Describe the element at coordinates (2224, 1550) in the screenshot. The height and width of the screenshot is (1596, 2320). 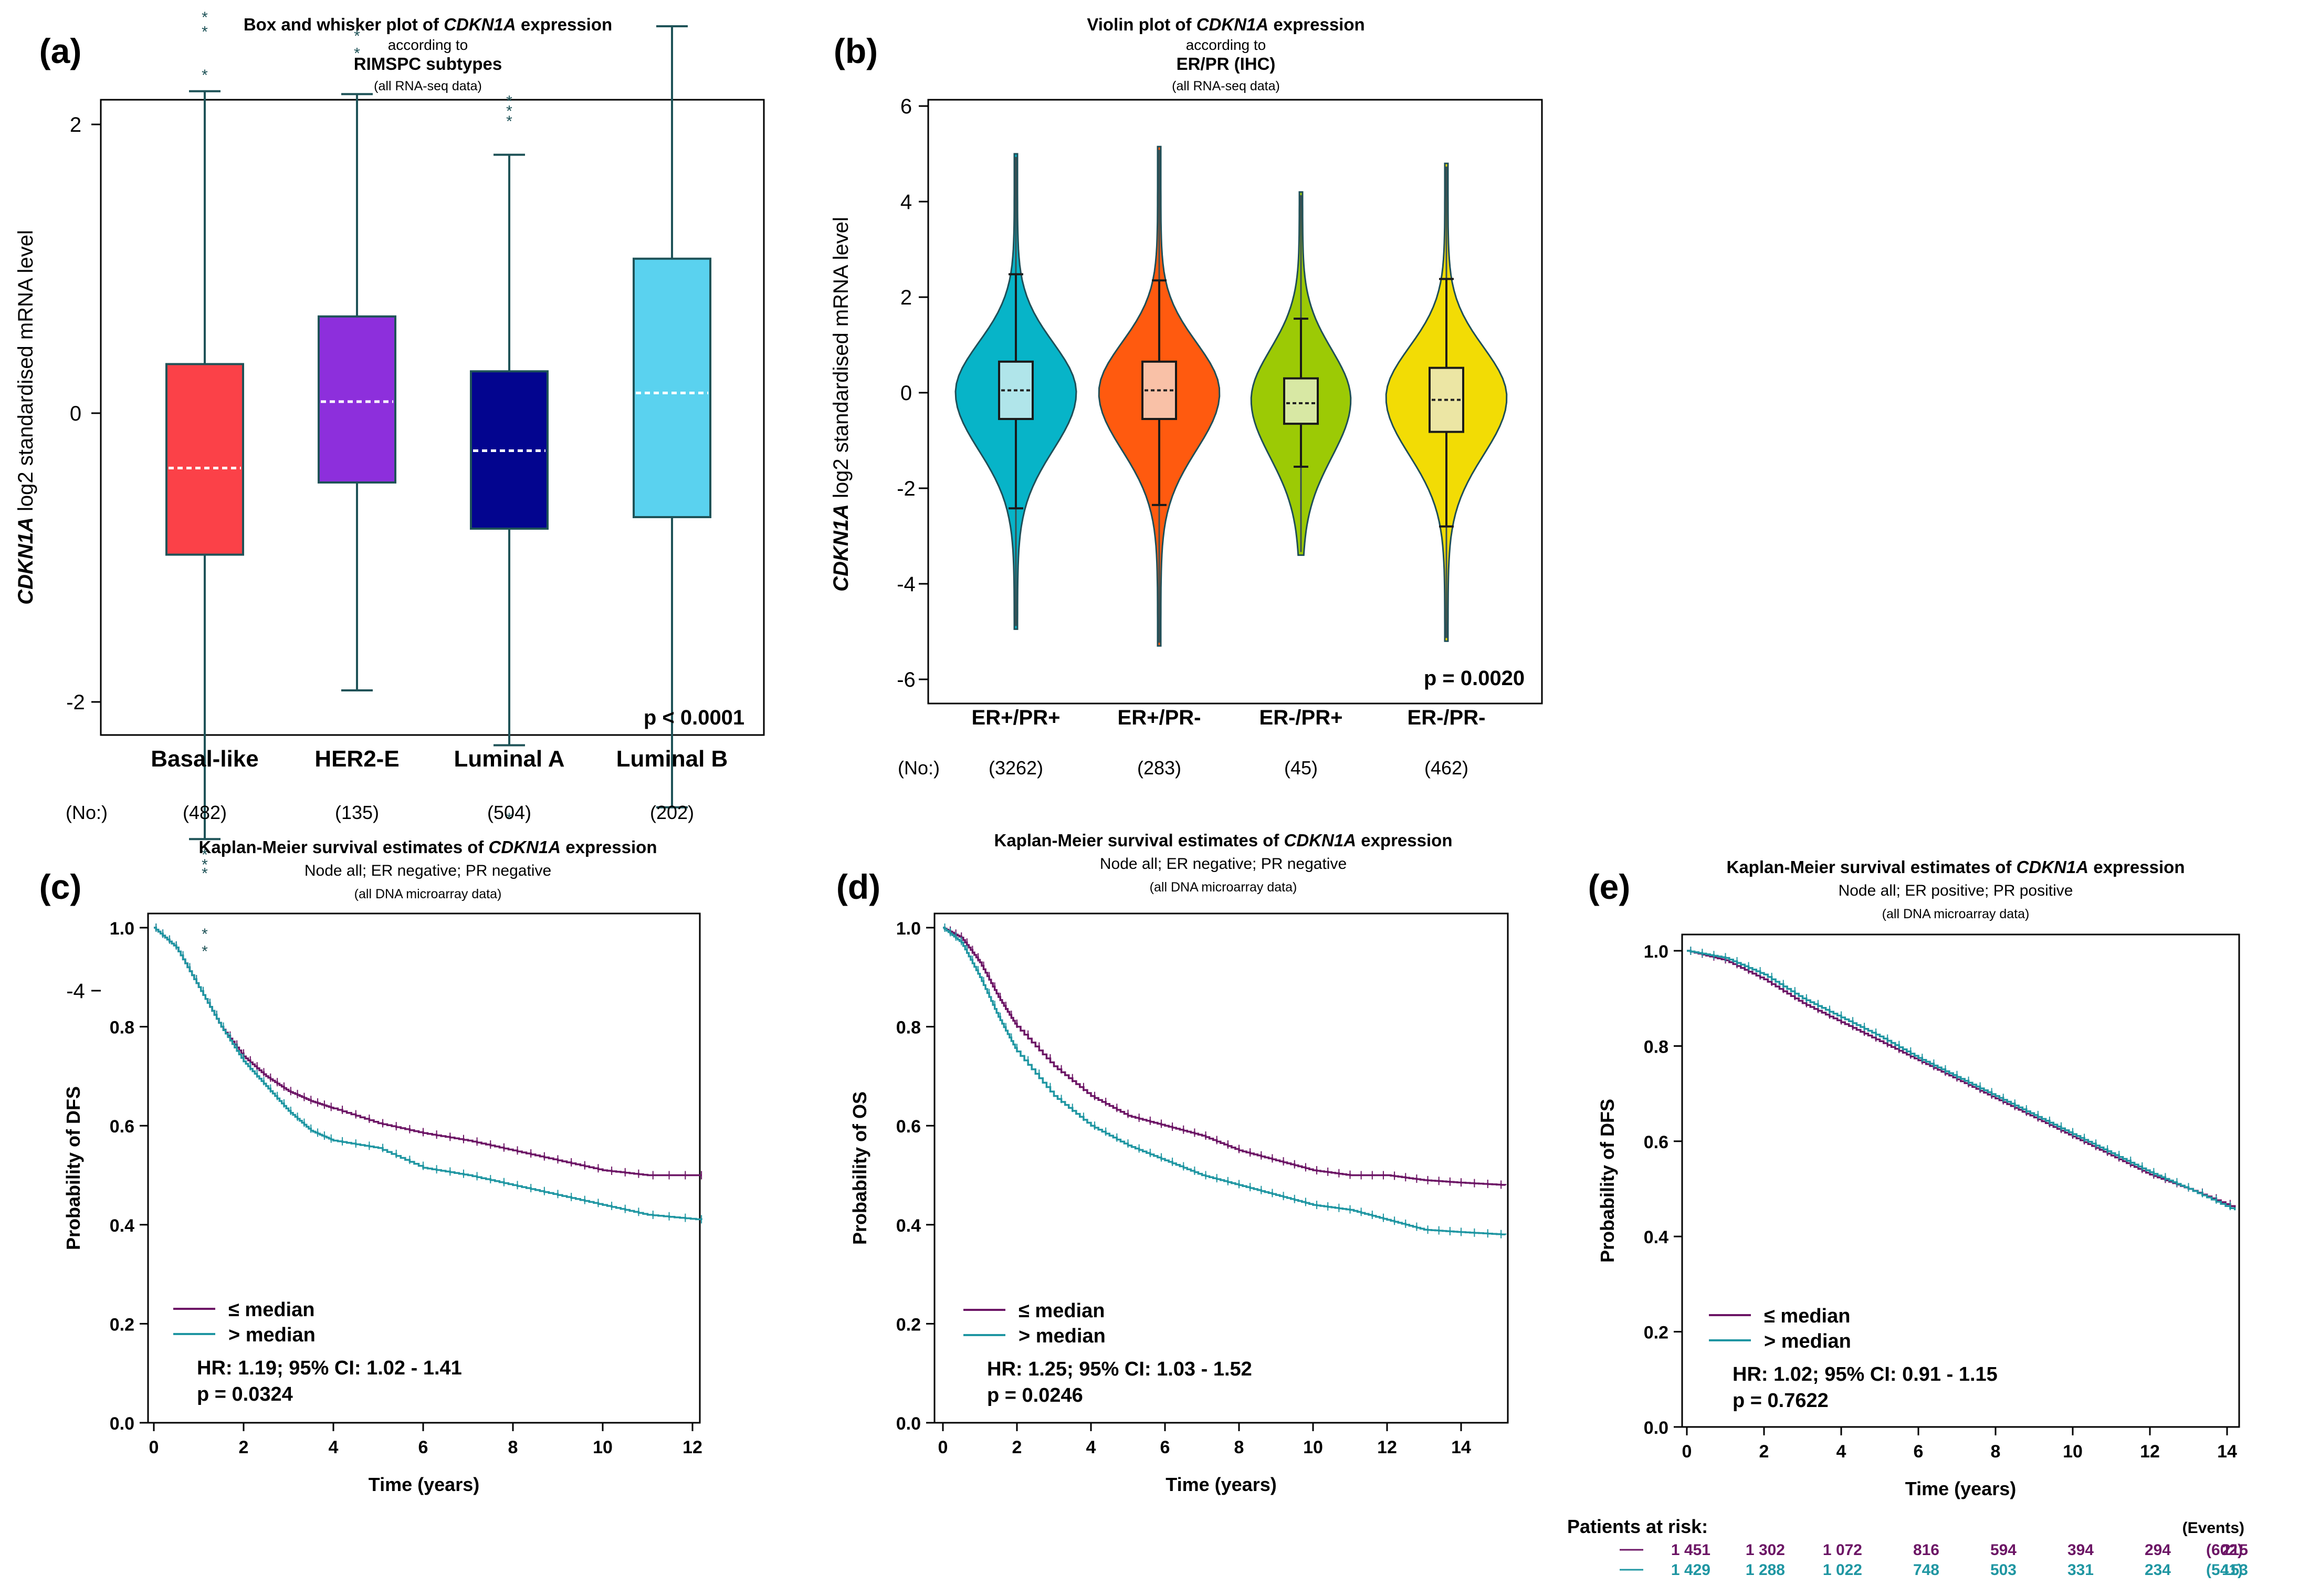
I see `risk-events: (602)` at that location.